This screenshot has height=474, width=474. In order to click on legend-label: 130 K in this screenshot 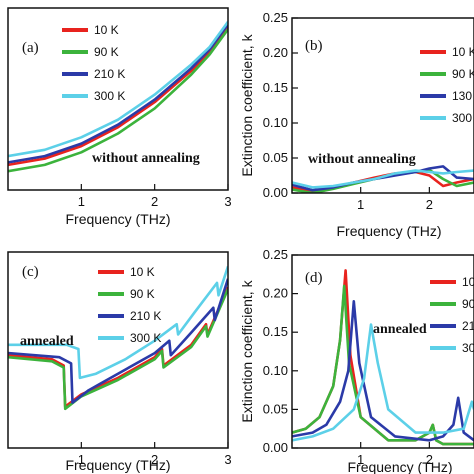, I will do `click(463, 96)`.